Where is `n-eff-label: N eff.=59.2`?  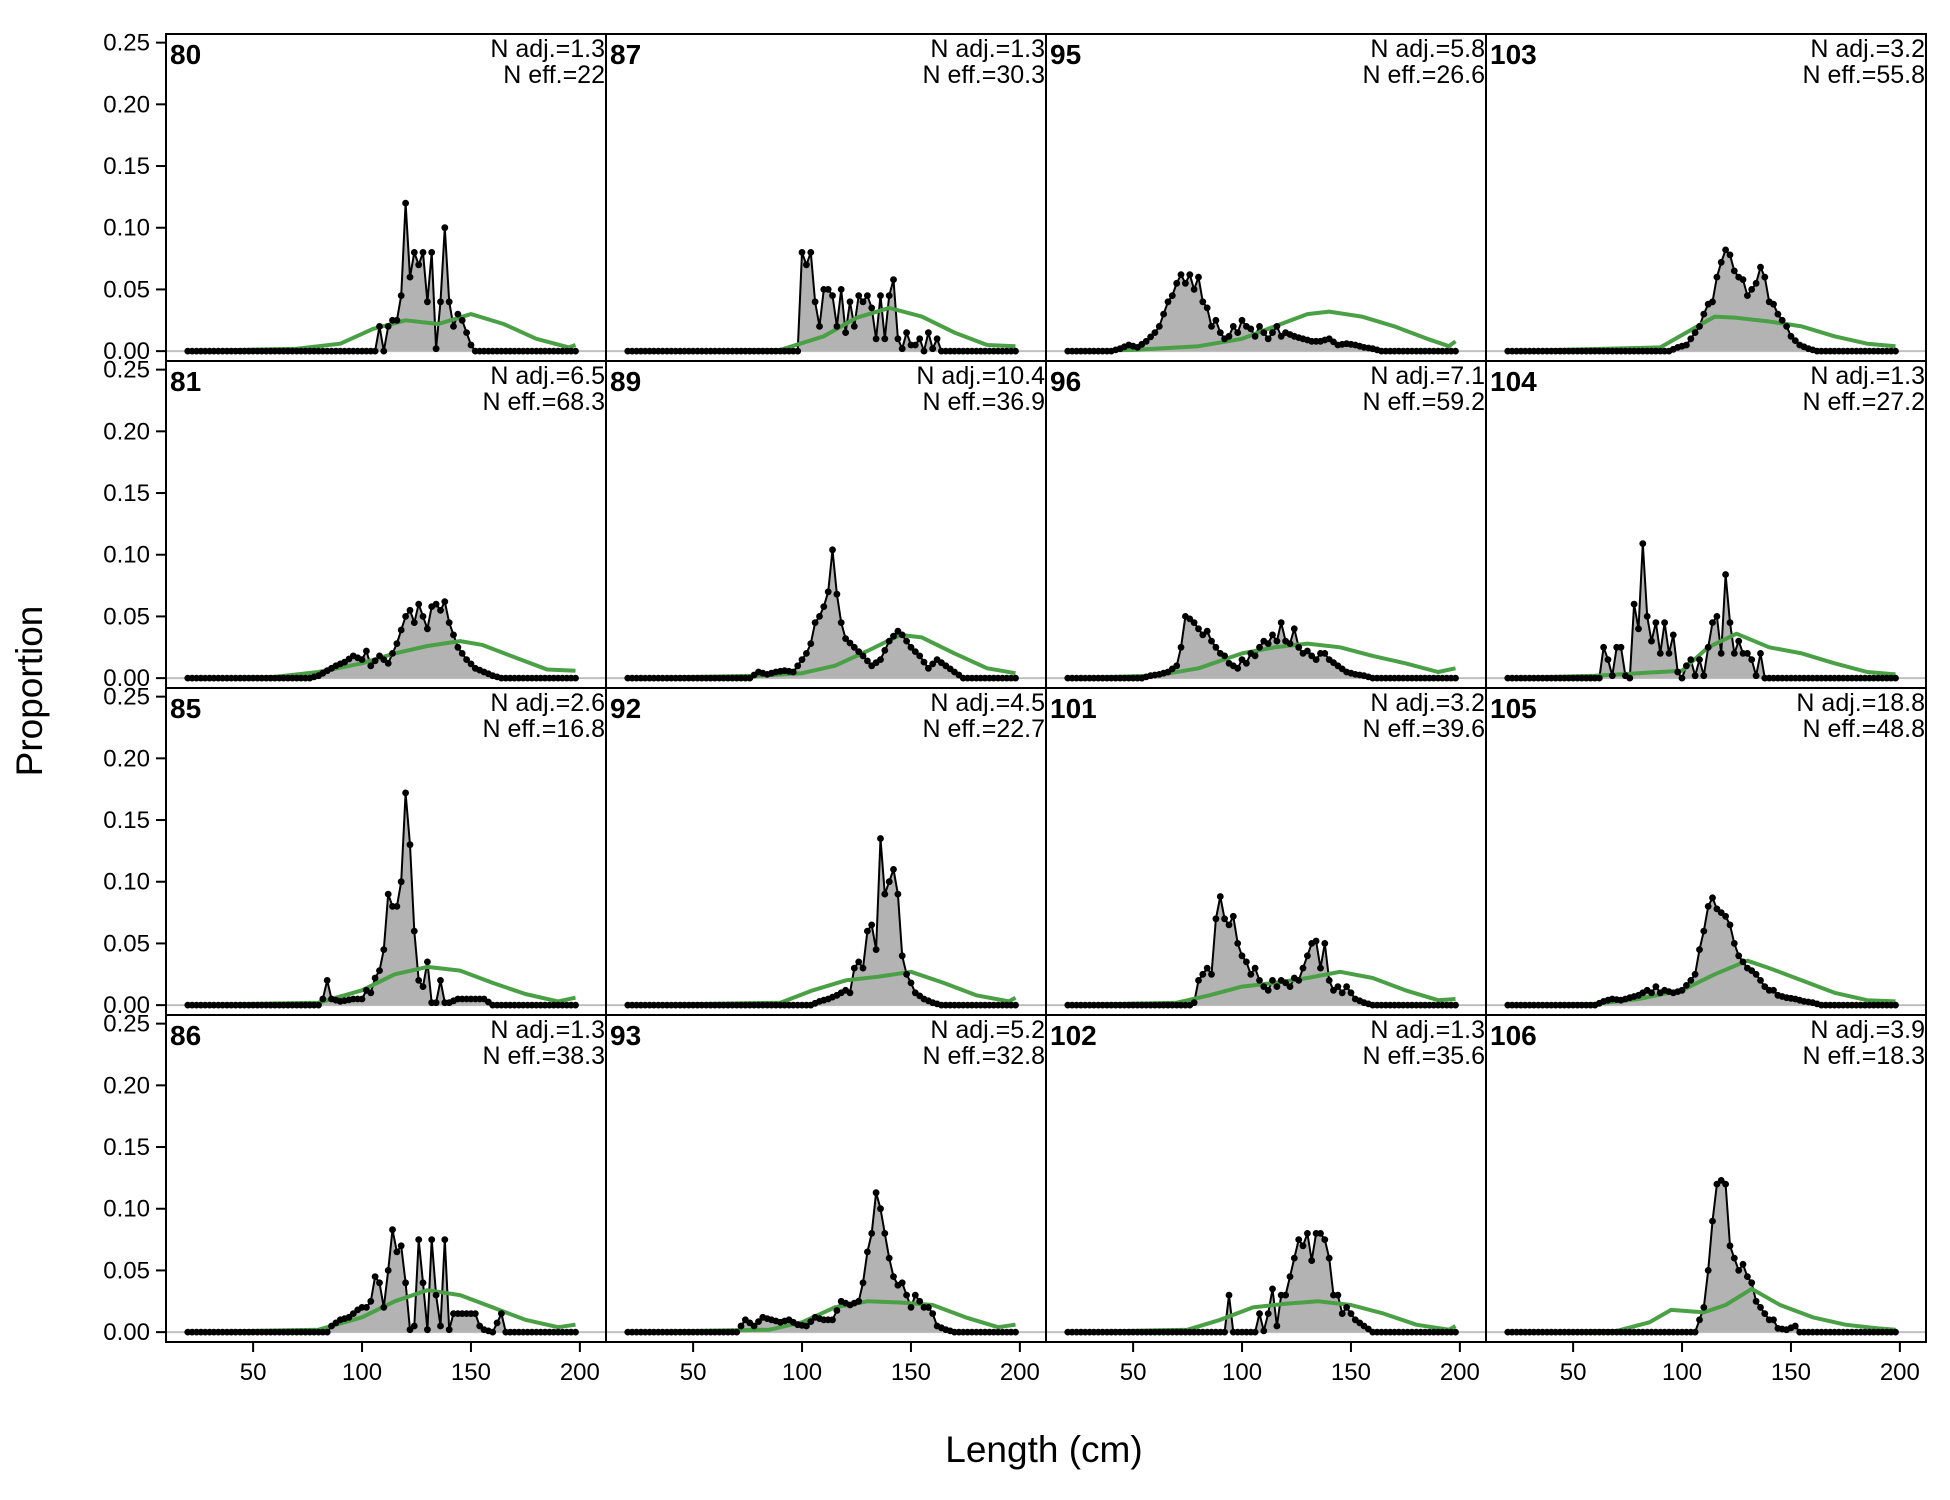 n-eff-label: N eff.=59.2 is located at coordinates (1423, 402).